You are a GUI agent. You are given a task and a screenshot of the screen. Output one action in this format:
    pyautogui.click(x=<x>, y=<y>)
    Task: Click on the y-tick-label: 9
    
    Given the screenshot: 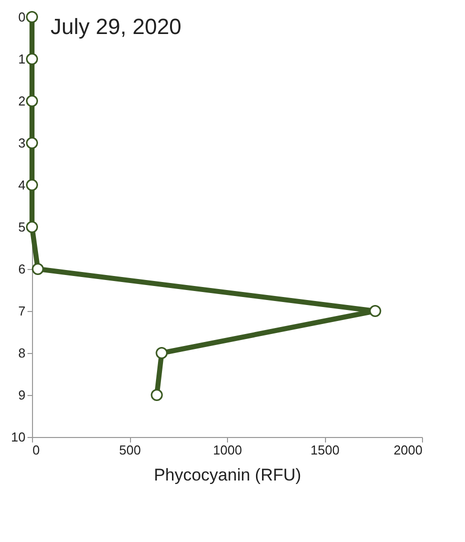 What is the action you would take?
    pyautogui.click(x=22, y=395)
    